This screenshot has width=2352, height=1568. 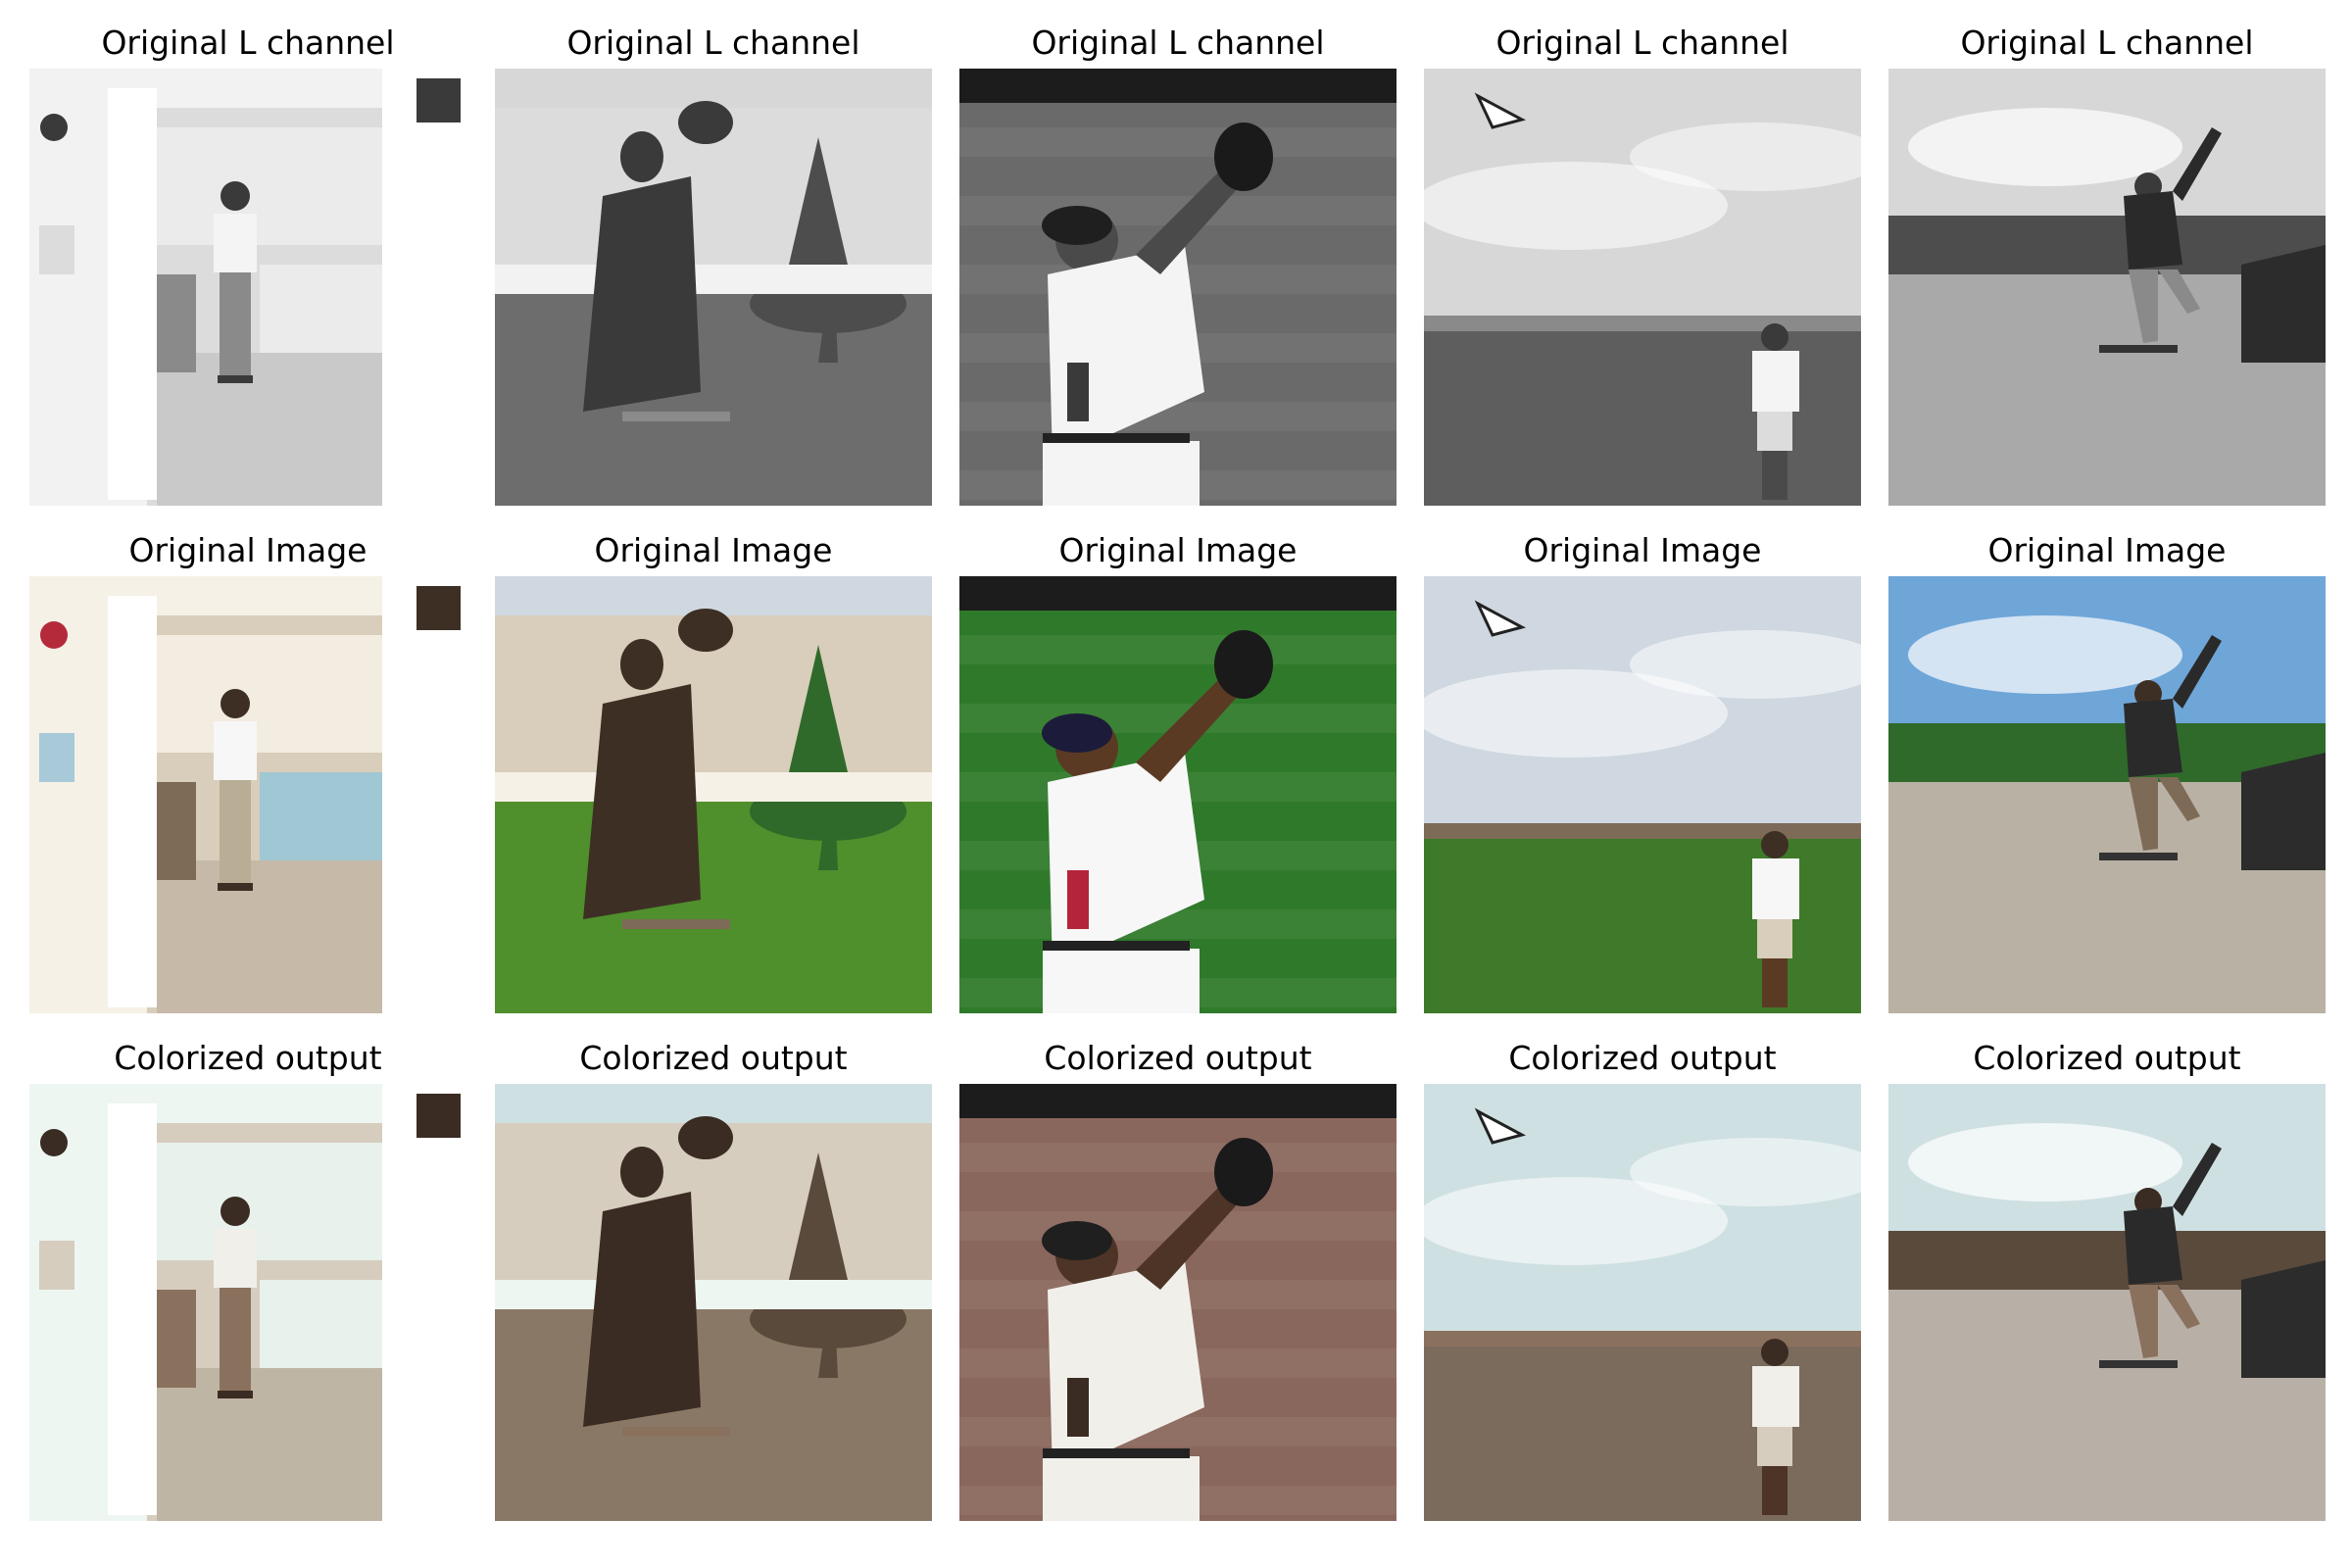 I want to click on kite, so click(x=1500, y=1126).